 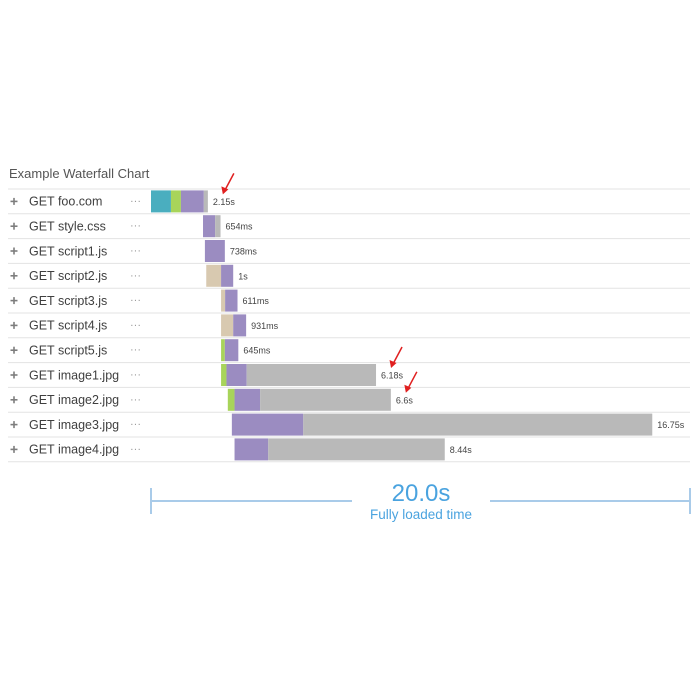 What do you see at coordinates (461, 450) in the screenshot?
I see `duration-label: 8.44s` at bounding box center [461, 450].